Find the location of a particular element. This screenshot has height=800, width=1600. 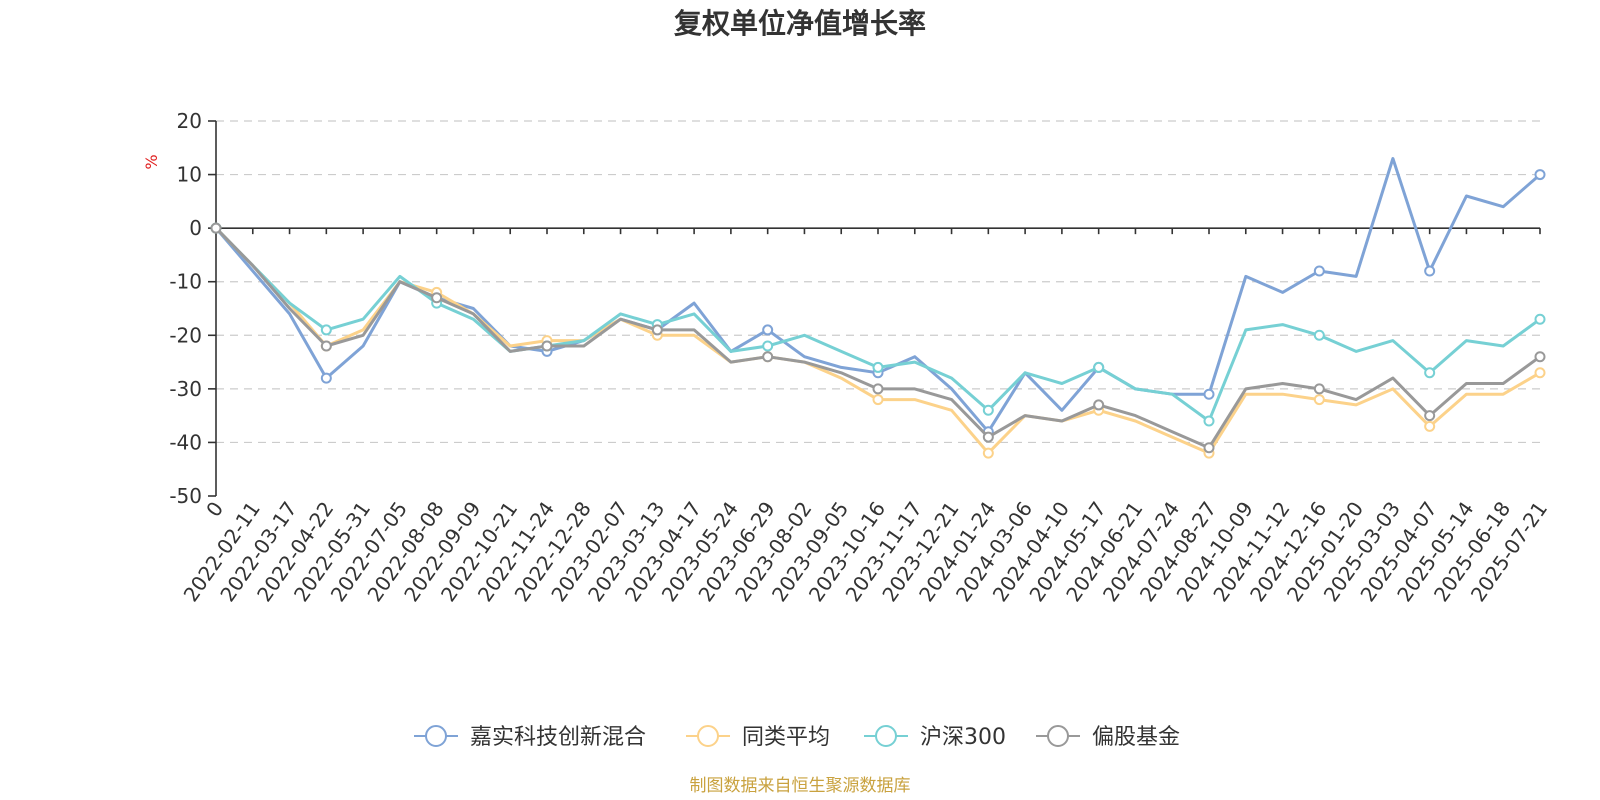

y-axis-unit-label: % is located at coordinates (151, 161).